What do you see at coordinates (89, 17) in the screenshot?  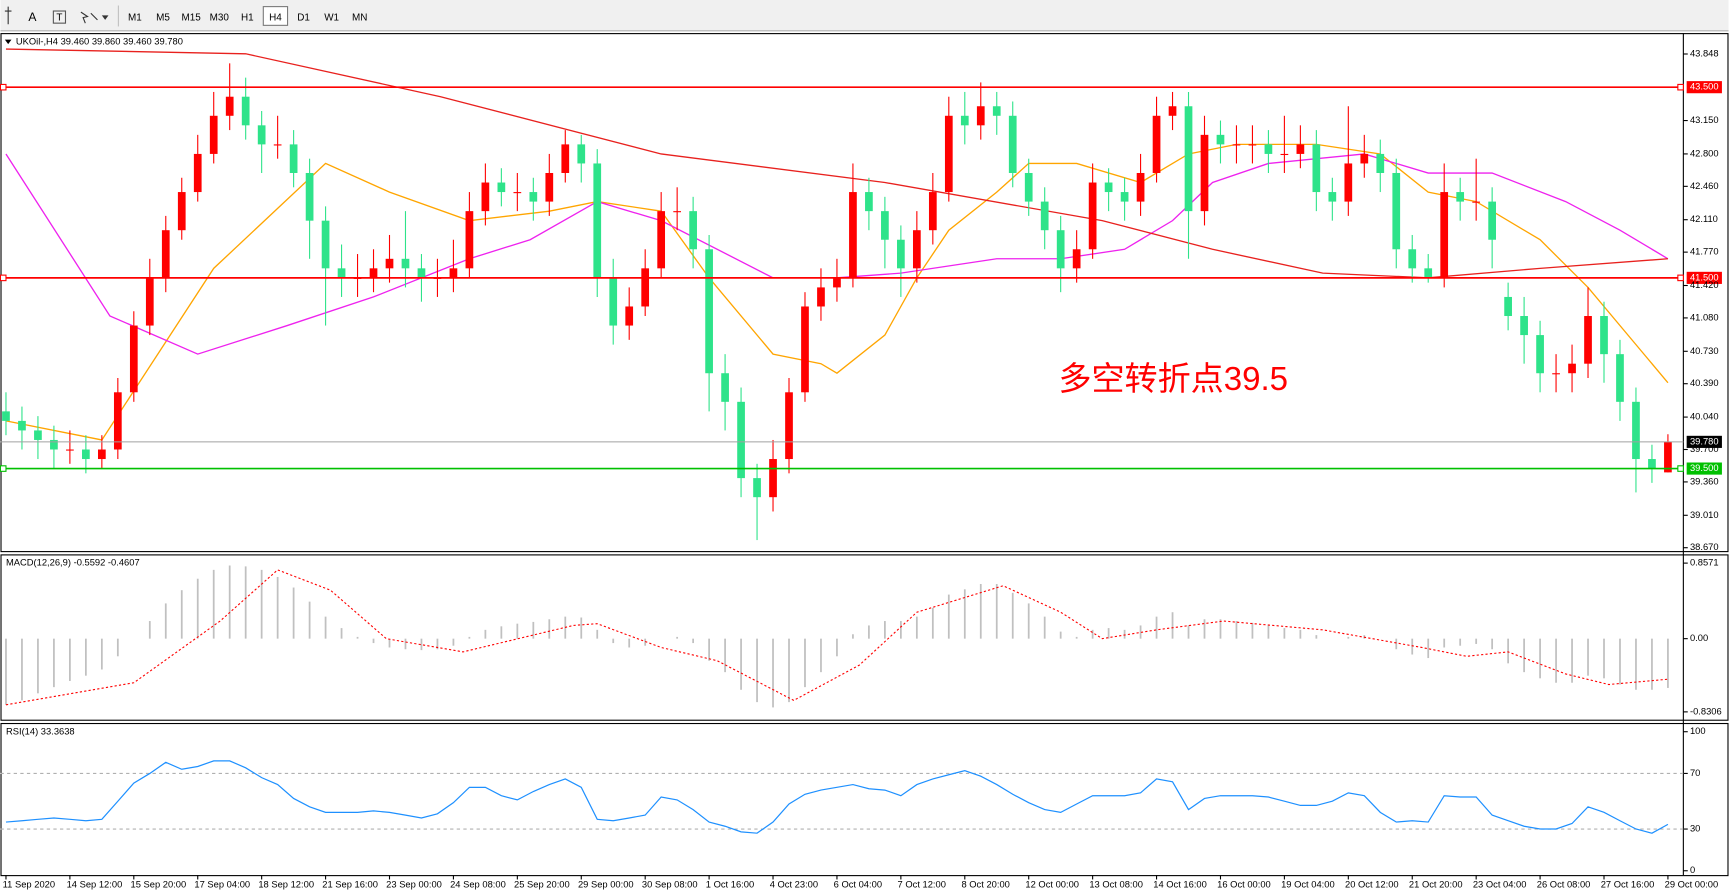 I see `arrows-icon` at bounding box center [89, 17].